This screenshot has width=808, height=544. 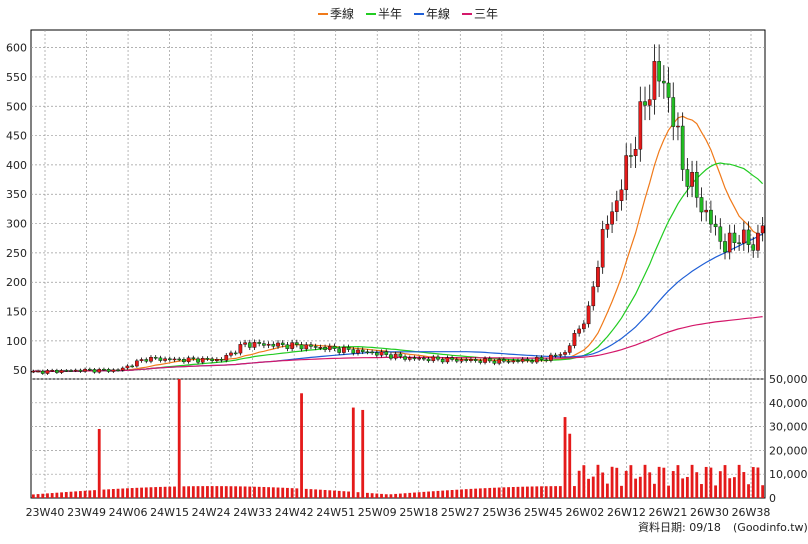 I want to click on price-tick-label: 300, so click(x=16, y=224).